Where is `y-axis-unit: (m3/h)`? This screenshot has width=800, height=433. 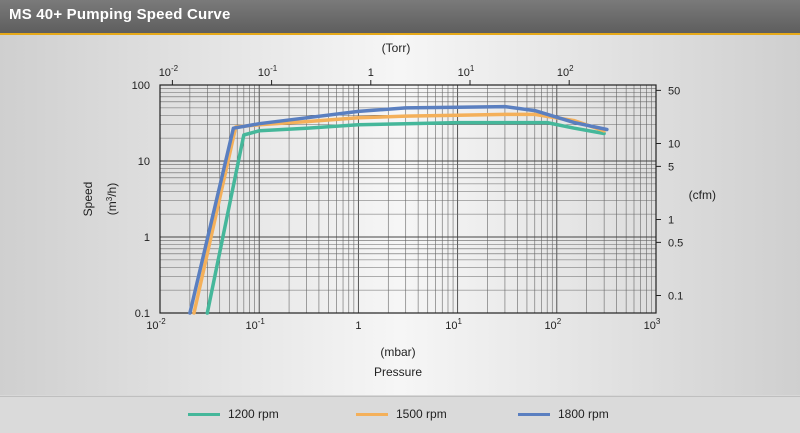
y-axis-unit: (m3/h) is located at coordinates (112, 199).